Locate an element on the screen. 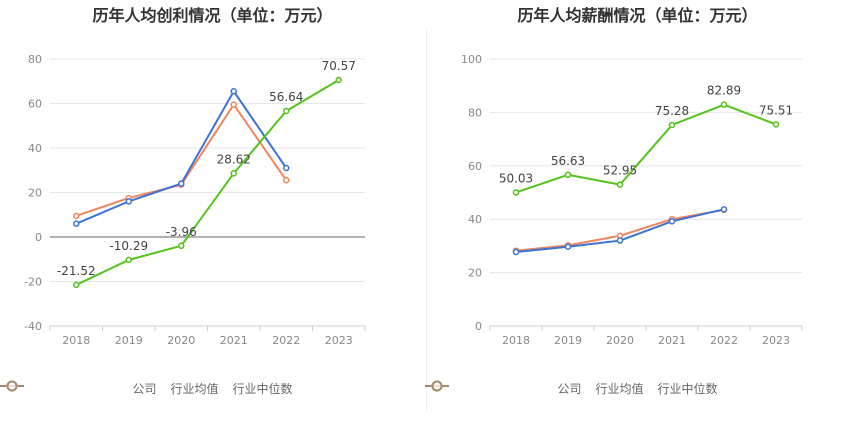 Image resolution: width=850 pixels, height=437 pixels. data-label: 70.57 is located at coordinates (339, 66).